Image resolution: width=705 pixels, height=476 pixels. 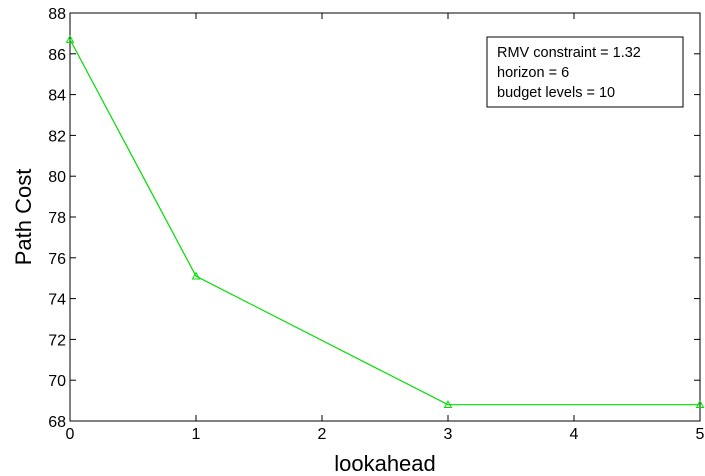 I want to click on y-tick-label: 84, so click(x=57, y=96).